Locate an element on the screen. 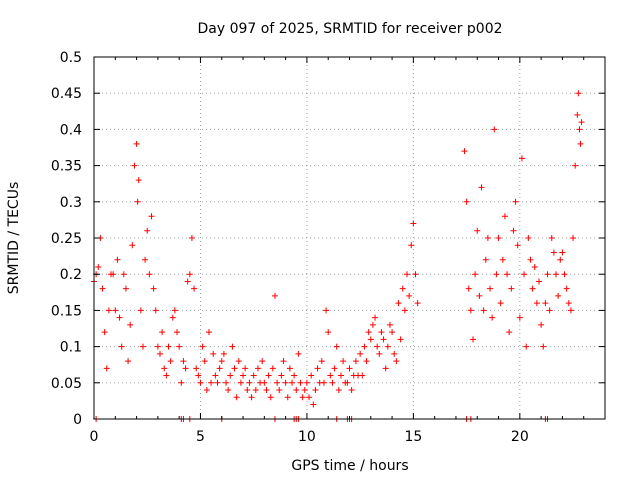  x-tick-label: 5 is located at coordinates (200, 437).